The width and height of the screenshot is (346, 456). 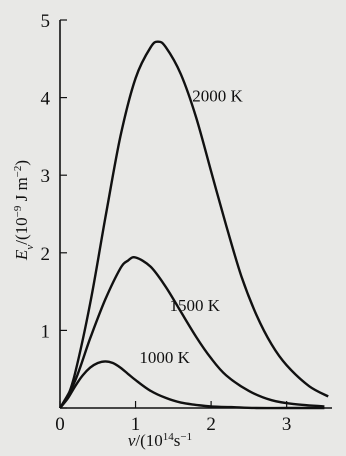 I want to click on x-axis-unit: 10, so click(x=154, y=440).